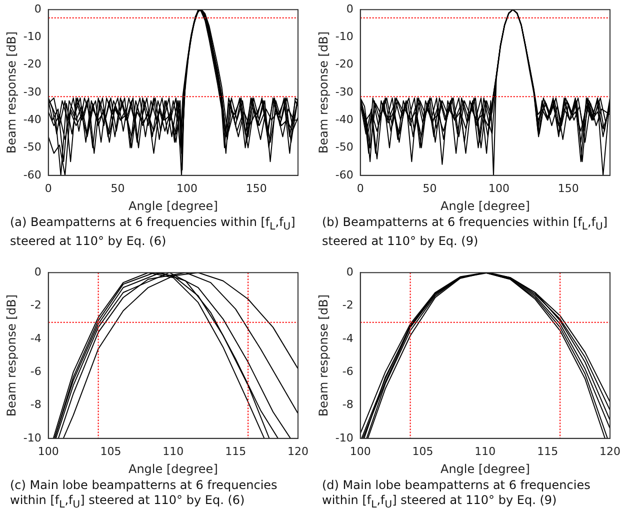 The width and height of the screenshot is (624, 526). Describe the element at coordinates (153, 231) in the screenshot. I see `text: (a) Beampatterns at 6 frequencies within [f$_{L}$,f$_{U}$] steered at 110° by Eq. (6)` at that location.